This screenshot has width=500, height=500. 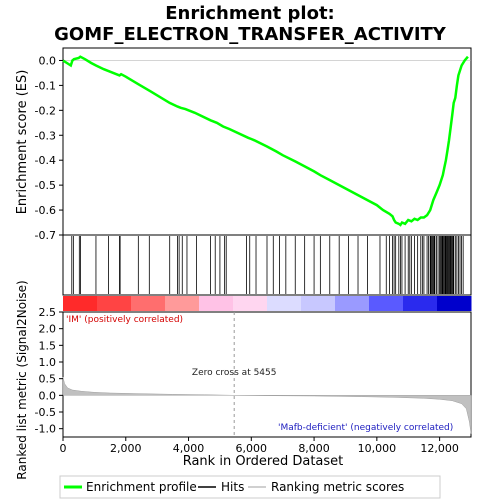 I want to click on x-tick-label: 4,000, so click(x=189, y=448).